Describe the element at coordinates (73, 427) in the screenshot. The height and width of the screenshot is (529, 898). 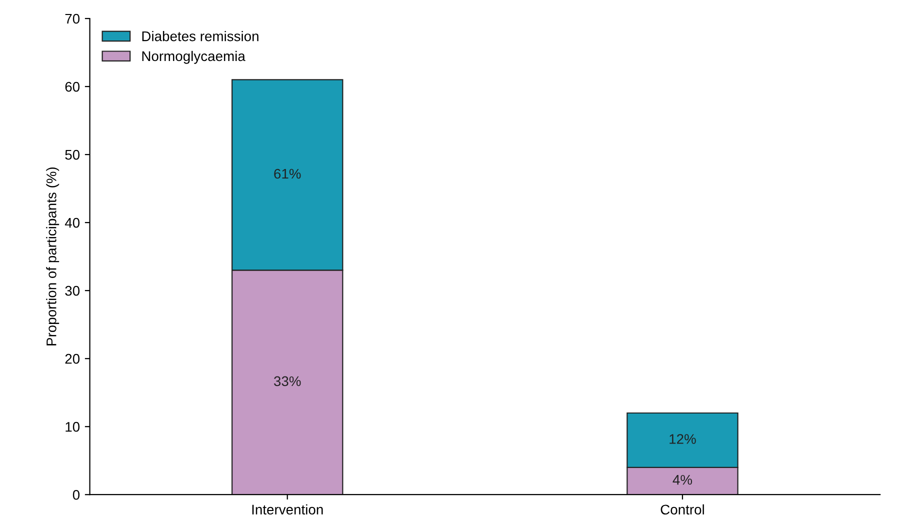
I see `y-tick-label: 10` at that location.